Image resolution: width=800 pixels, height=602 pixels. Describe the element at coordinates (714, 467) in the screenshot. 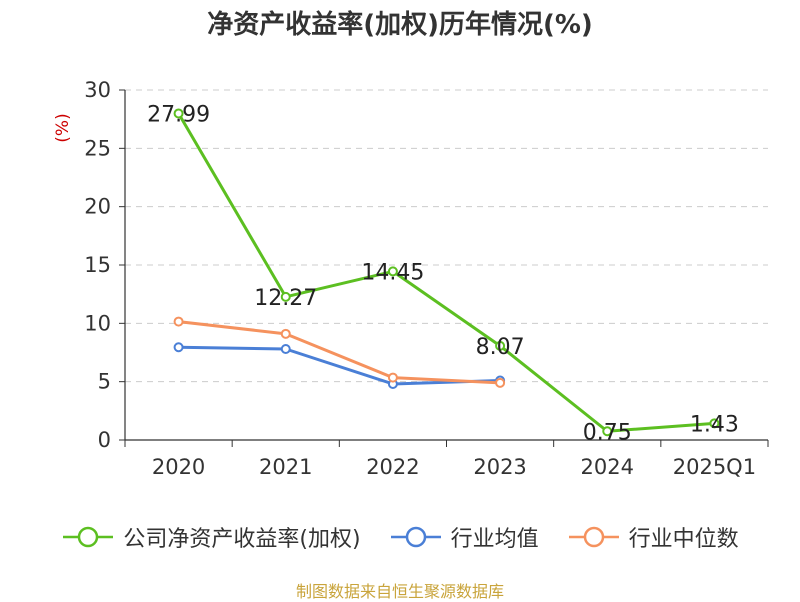

I see `x-tick-label: 2025Q1` at that location.